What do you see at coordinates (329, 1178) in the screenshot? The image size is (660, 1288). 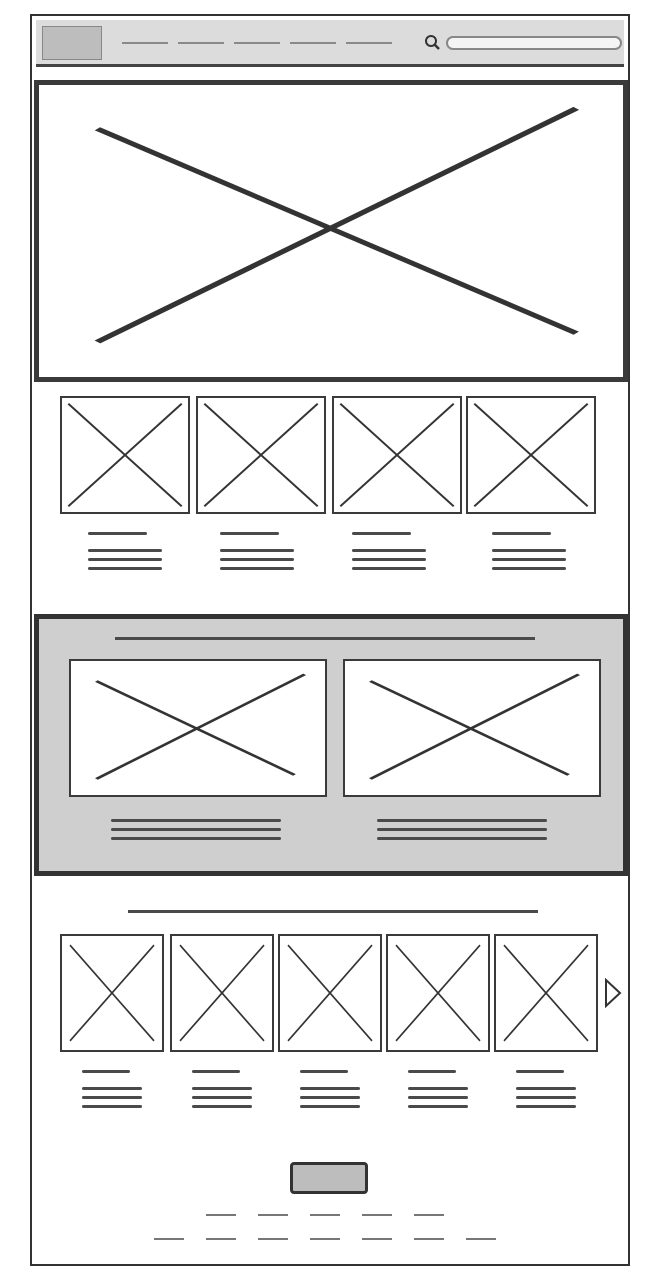 I see `cta-button` at bounding box center [329, 1178].